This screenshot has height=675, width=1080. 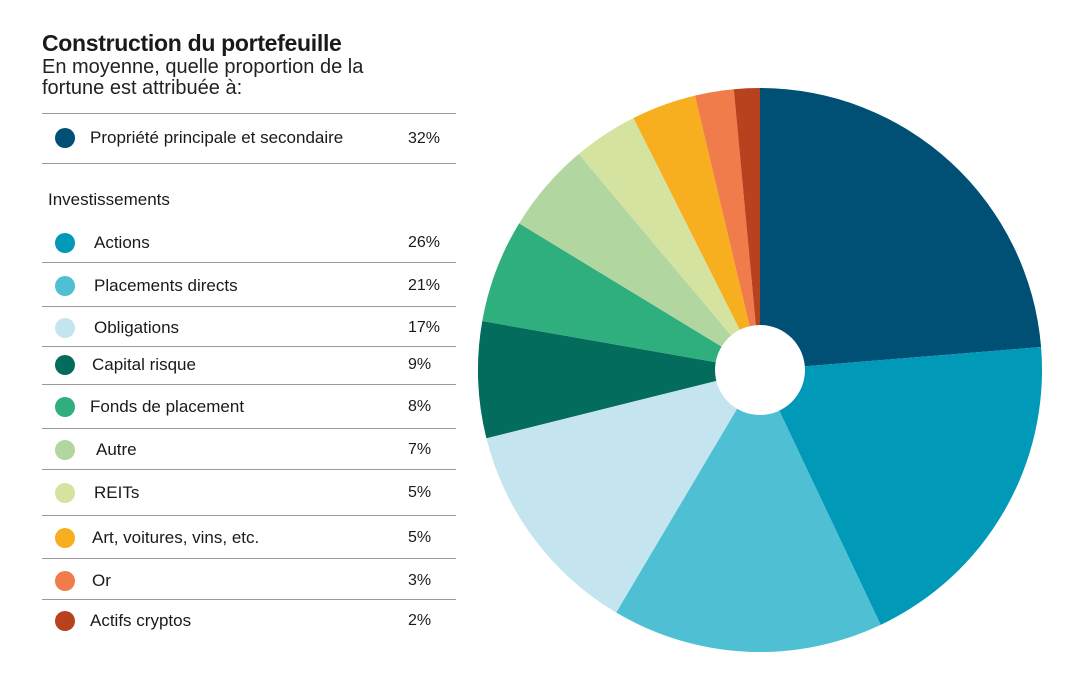 What do you see at coordinates (192, 43) in the screenshot?
I see `chart-title: Construction du portefeuille` at bounding box center [192, 43].